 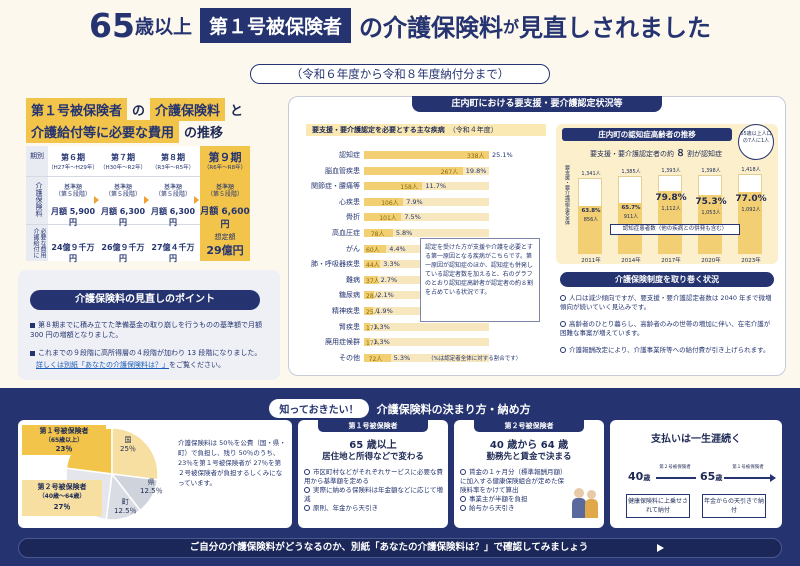 What do you see at coordinates (529, 457) in the screenshot?
I see `card2-headline2: 勤務先と賃金で決まる` at bounding box center [529, 457].